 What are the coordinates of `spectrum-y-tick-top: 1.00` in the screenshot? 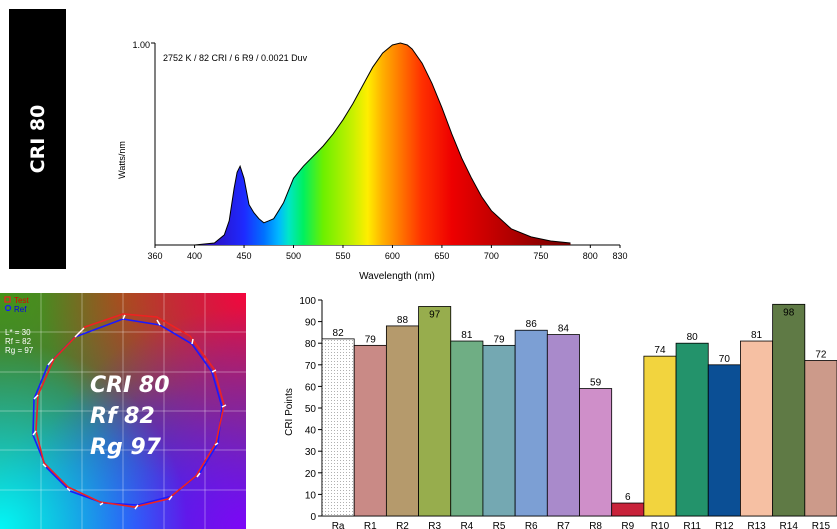 It's located at (141, 45).